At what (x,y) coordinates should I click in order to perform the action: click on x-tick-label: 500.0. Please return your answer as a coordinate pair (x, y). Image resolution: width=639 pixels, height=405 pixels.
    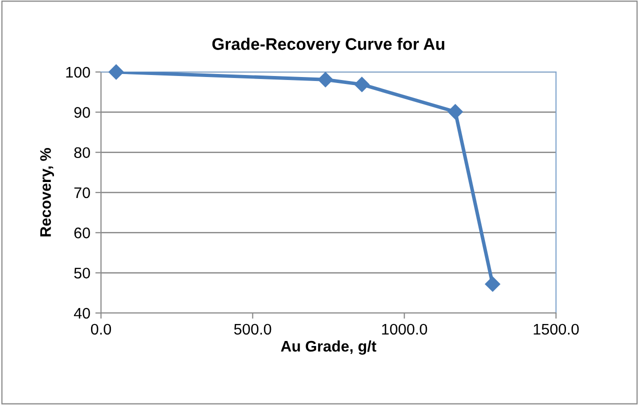
    Looking at the image, I should click on (253, 329).